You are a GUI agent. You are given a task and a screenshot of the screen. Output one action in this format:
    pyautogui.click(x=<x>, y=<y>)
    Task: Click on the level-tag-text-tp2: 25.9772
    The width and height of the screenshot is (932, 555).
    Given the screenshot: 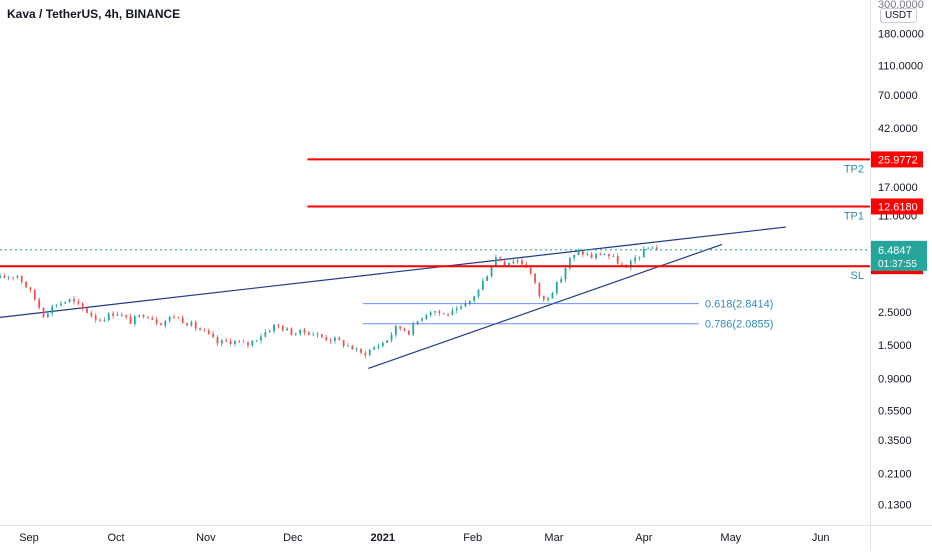 What is the action you would take?
    pyautogui.click(x=898, y=160)
    